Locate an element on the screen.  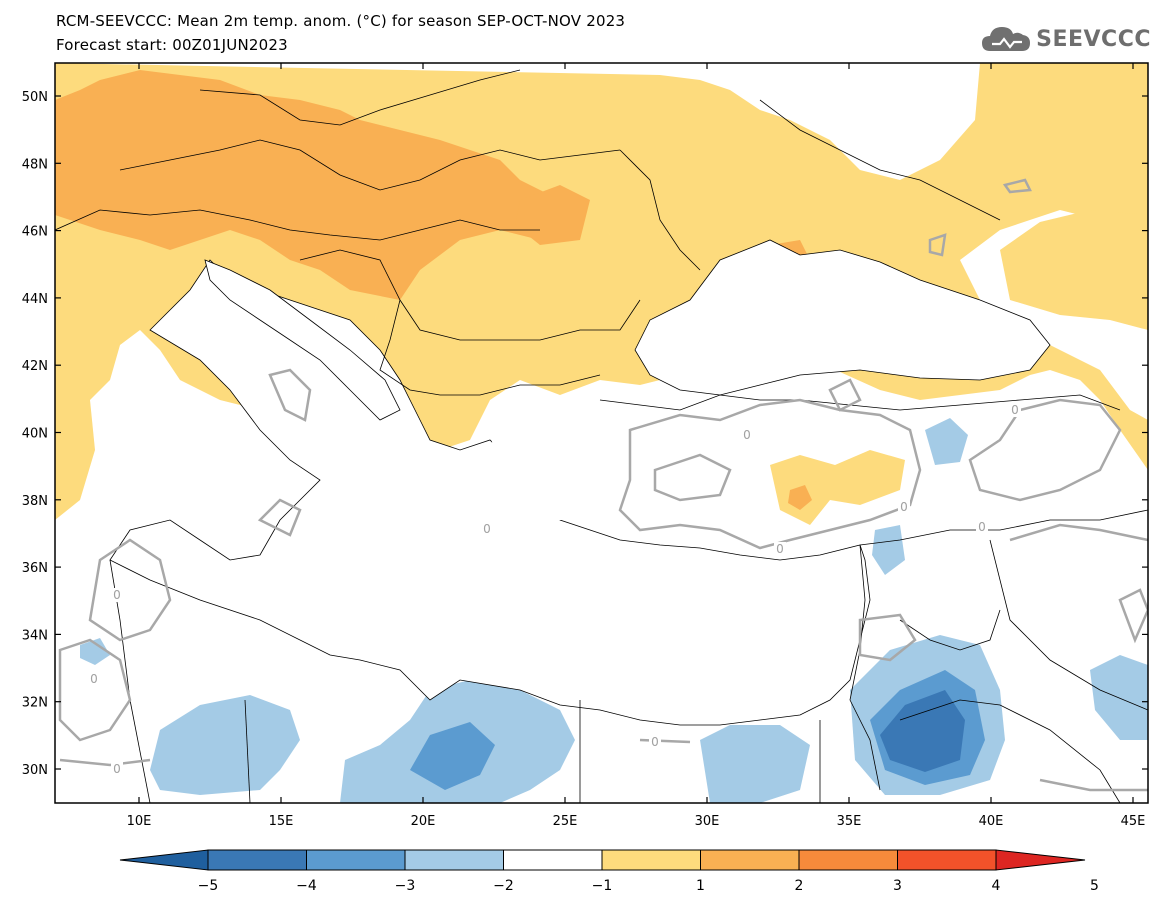
colorbar-label: −1 is located at coordinates (602, 886).